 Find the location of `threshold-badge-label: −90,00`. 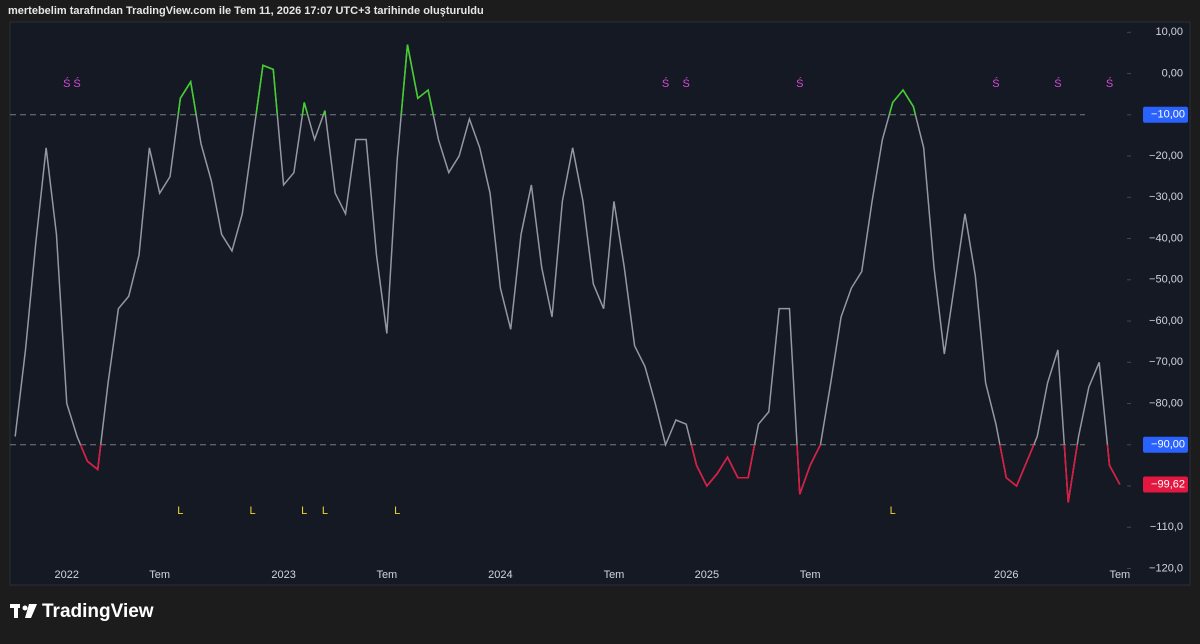

threshold-badge-label: −90,00 is located at coordinates (1168, 445).